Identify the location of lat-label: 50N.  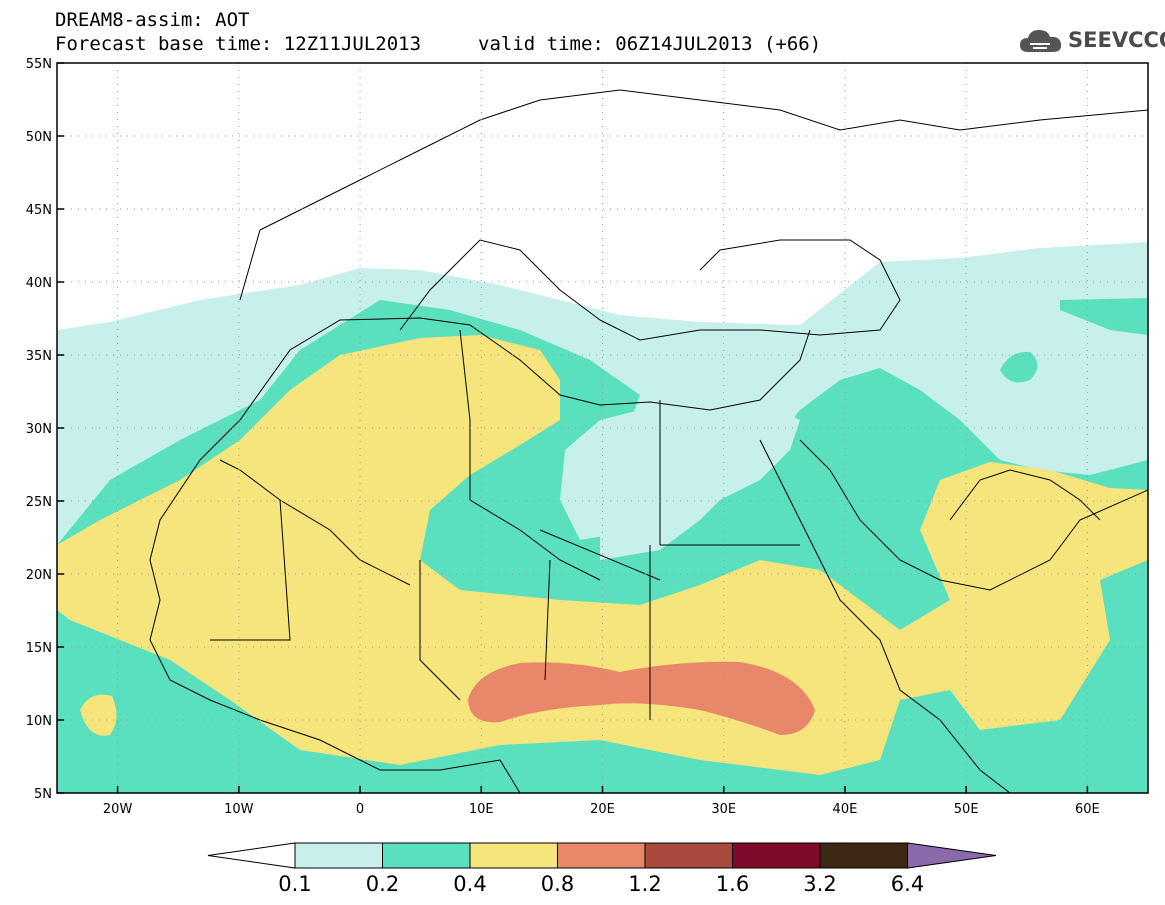
(39, 137).